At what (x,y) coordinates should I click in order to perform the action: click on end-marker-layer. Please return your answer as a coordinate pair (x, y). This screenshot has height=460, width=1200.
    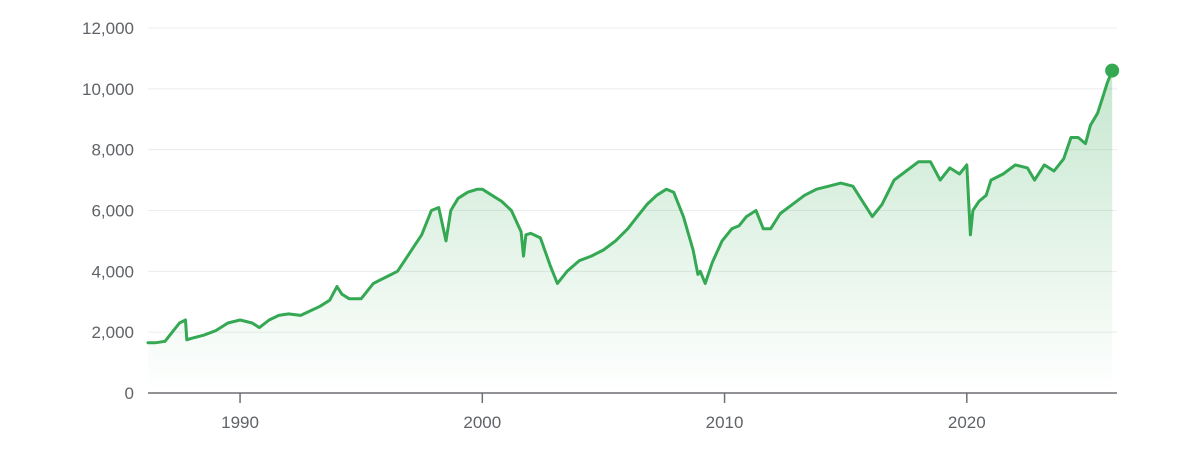
    Looking at the image, I should click on (1112, 70).